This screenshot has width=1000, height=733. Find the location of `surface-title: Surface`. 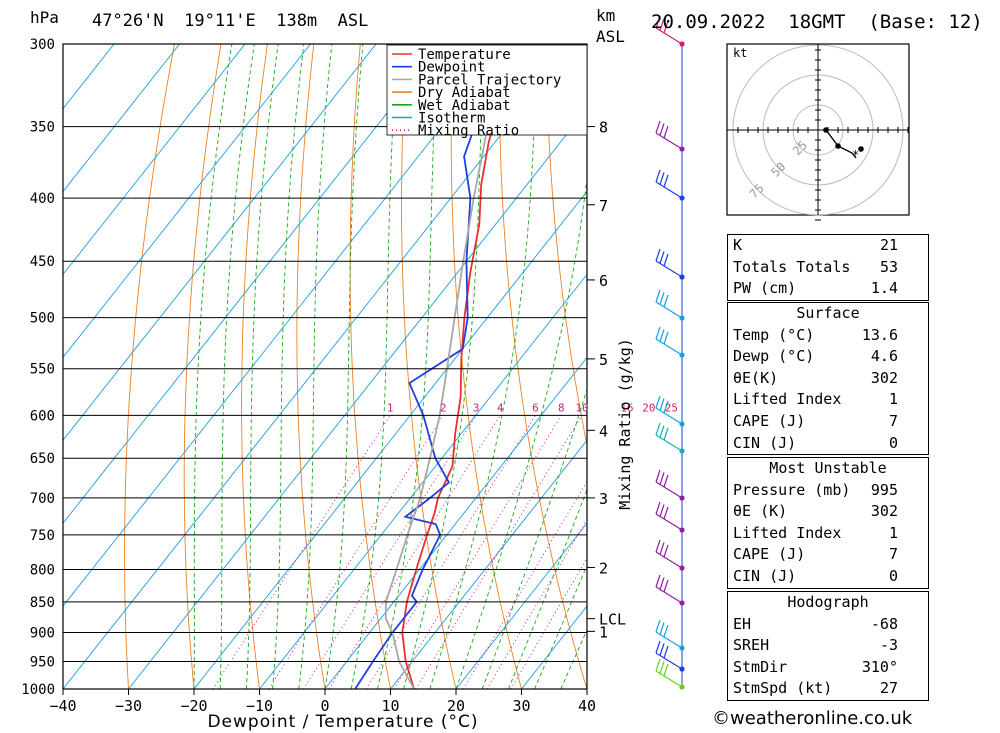

surface-title: Surface is located at coordinates (828, 313).